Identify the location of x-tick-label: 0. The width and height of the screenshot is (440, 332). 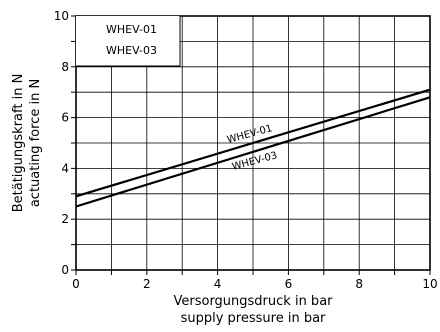
(76, 284).